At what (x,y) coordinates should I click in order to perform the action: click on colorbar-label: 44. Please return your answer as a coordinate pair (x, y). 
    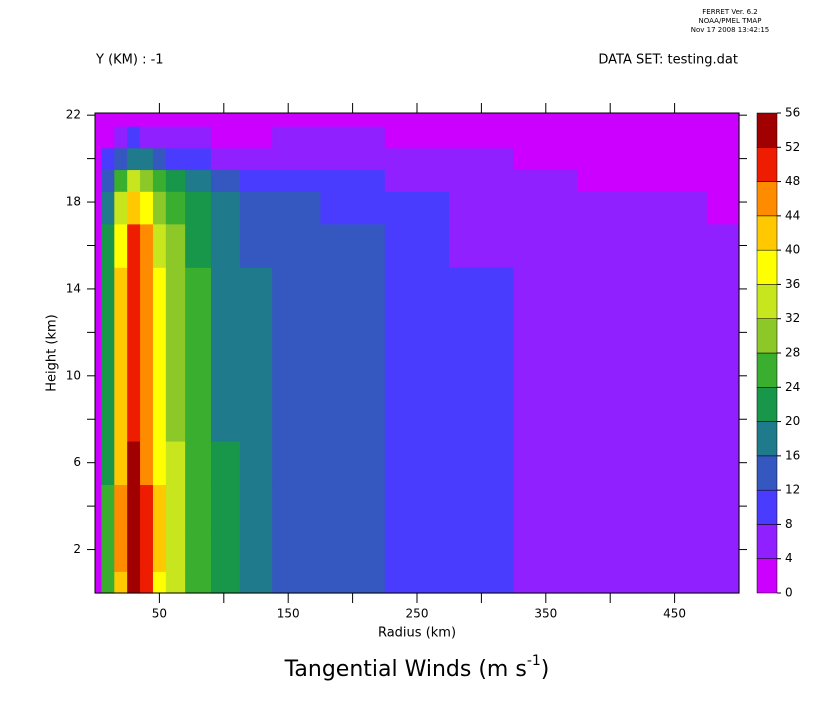
    Looking at the image, I should click on (792, 215).